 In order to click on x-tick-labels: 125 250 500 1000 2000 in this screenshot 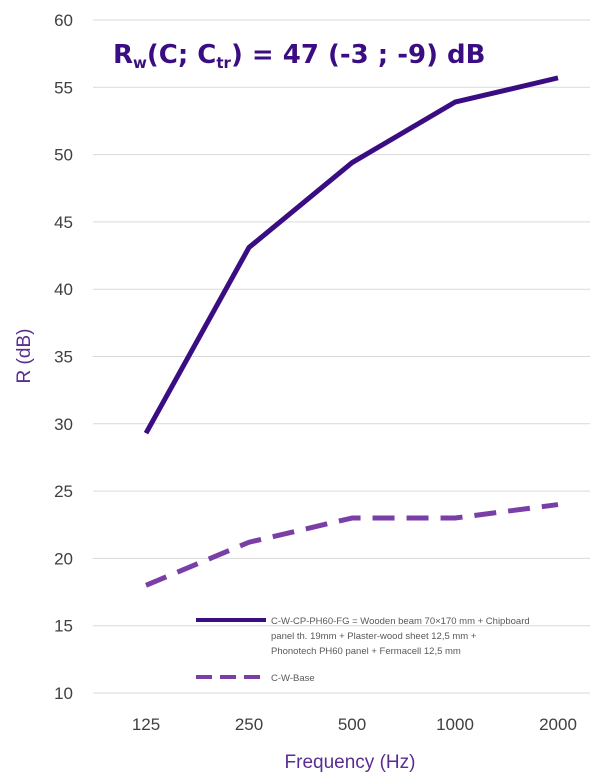, I will do `click(354, 724)`.